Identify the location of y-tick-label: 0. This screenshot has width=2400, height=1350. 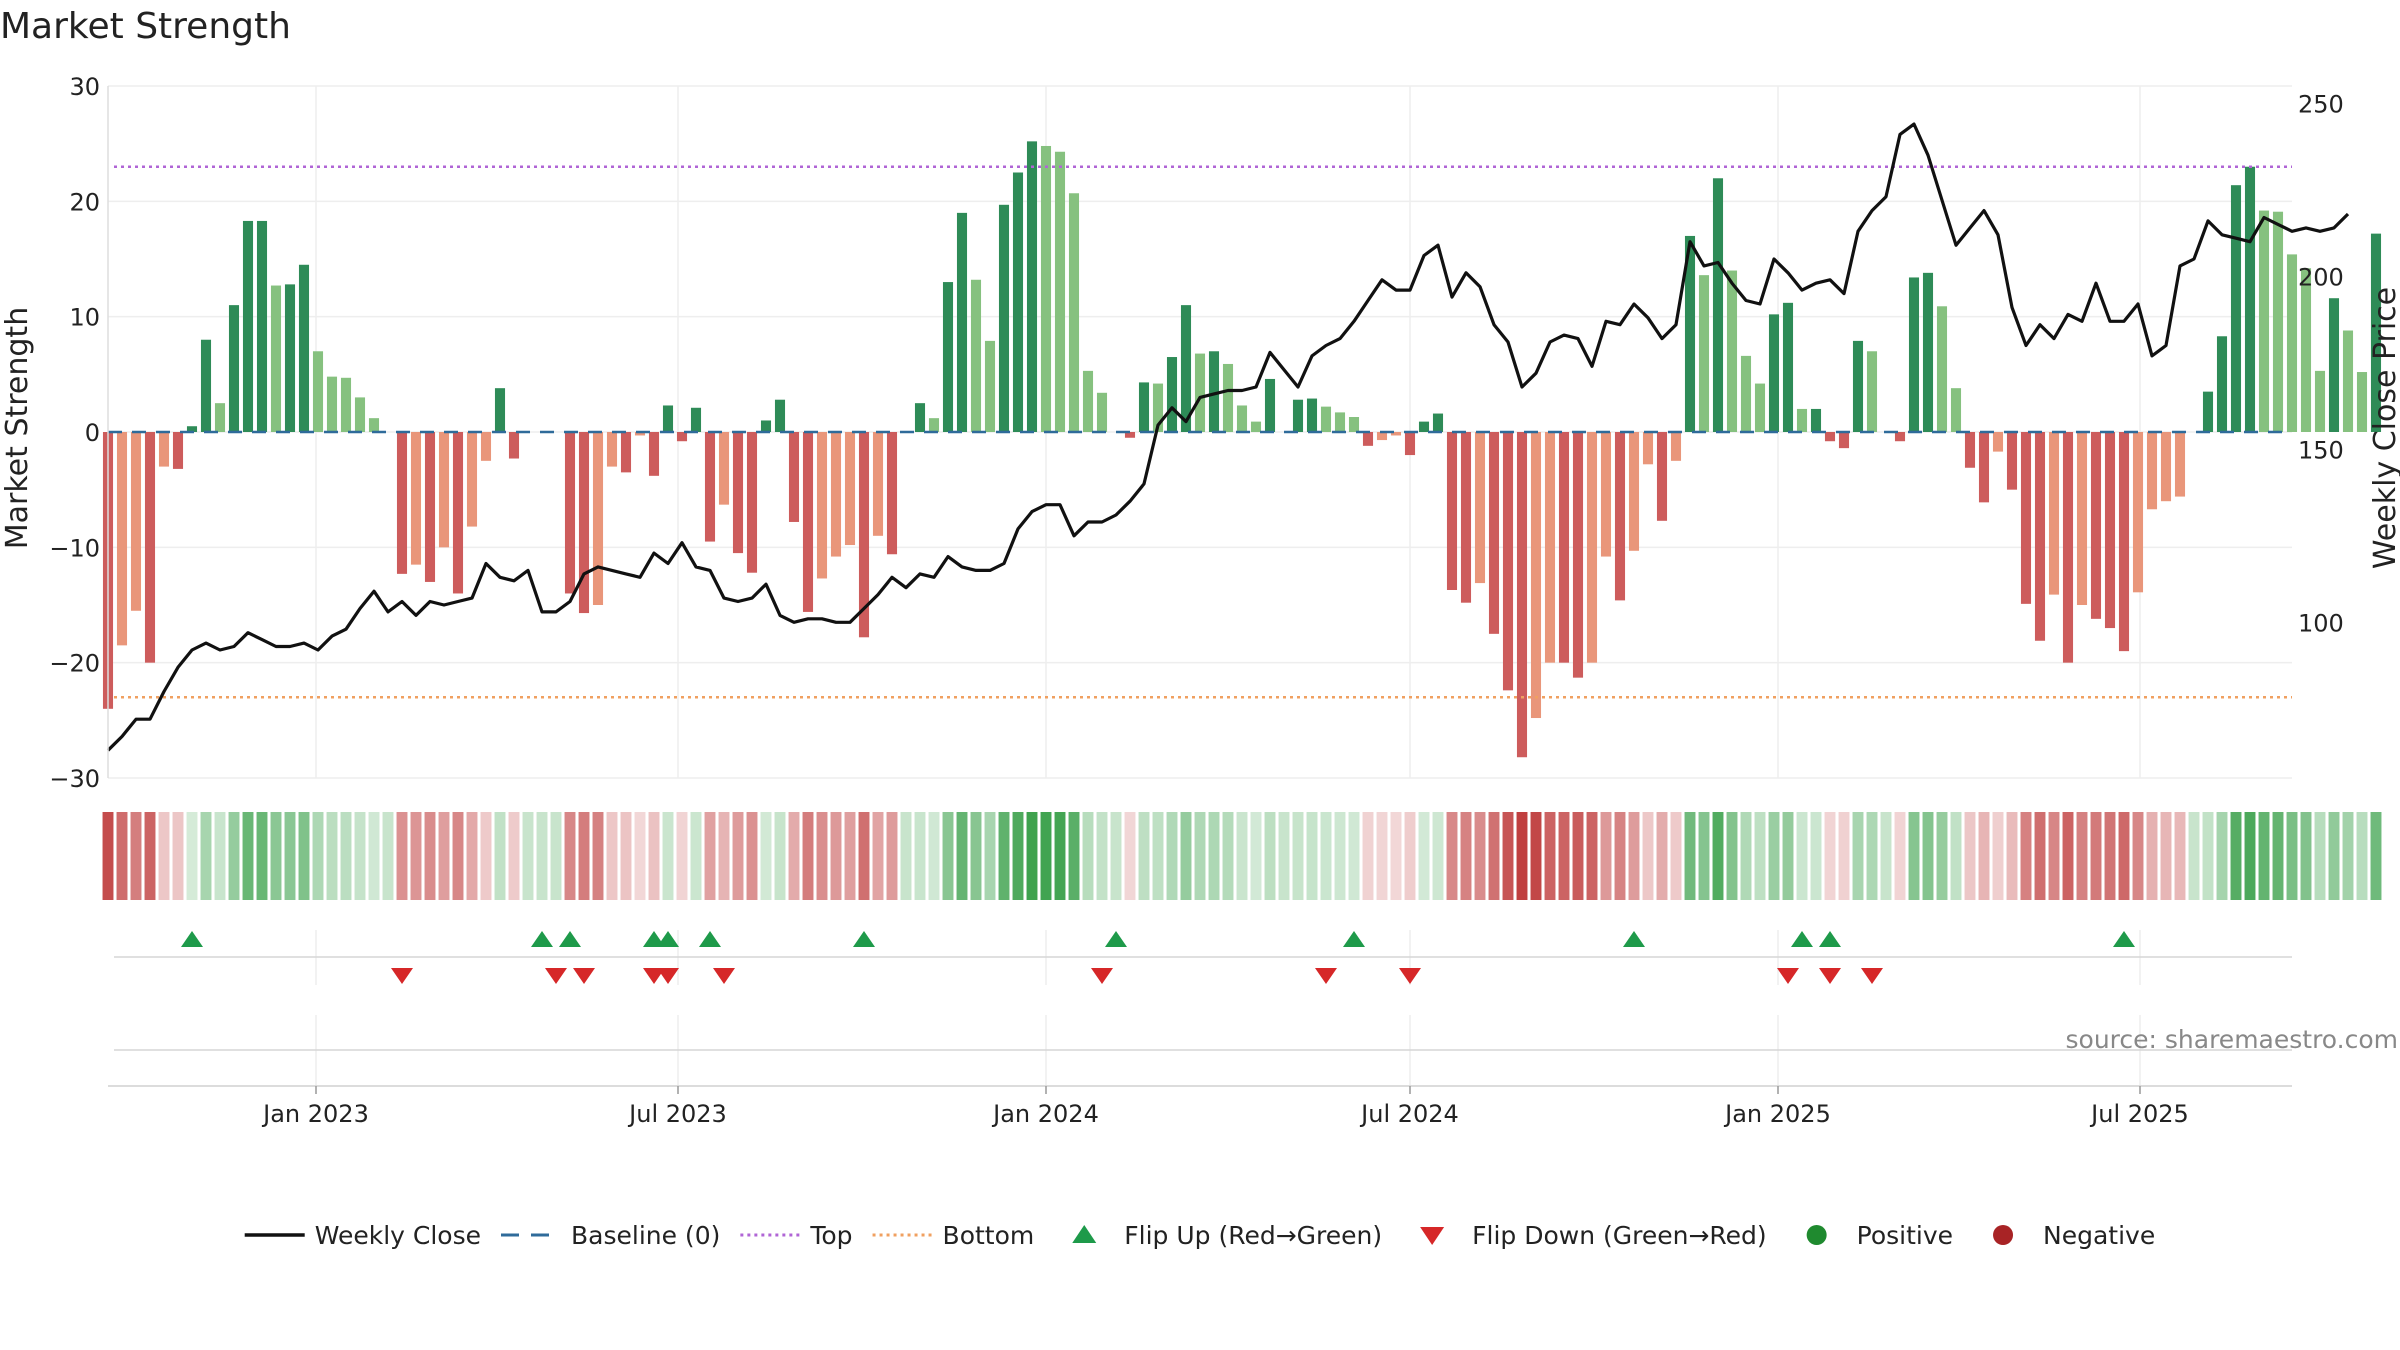
(92, 433).